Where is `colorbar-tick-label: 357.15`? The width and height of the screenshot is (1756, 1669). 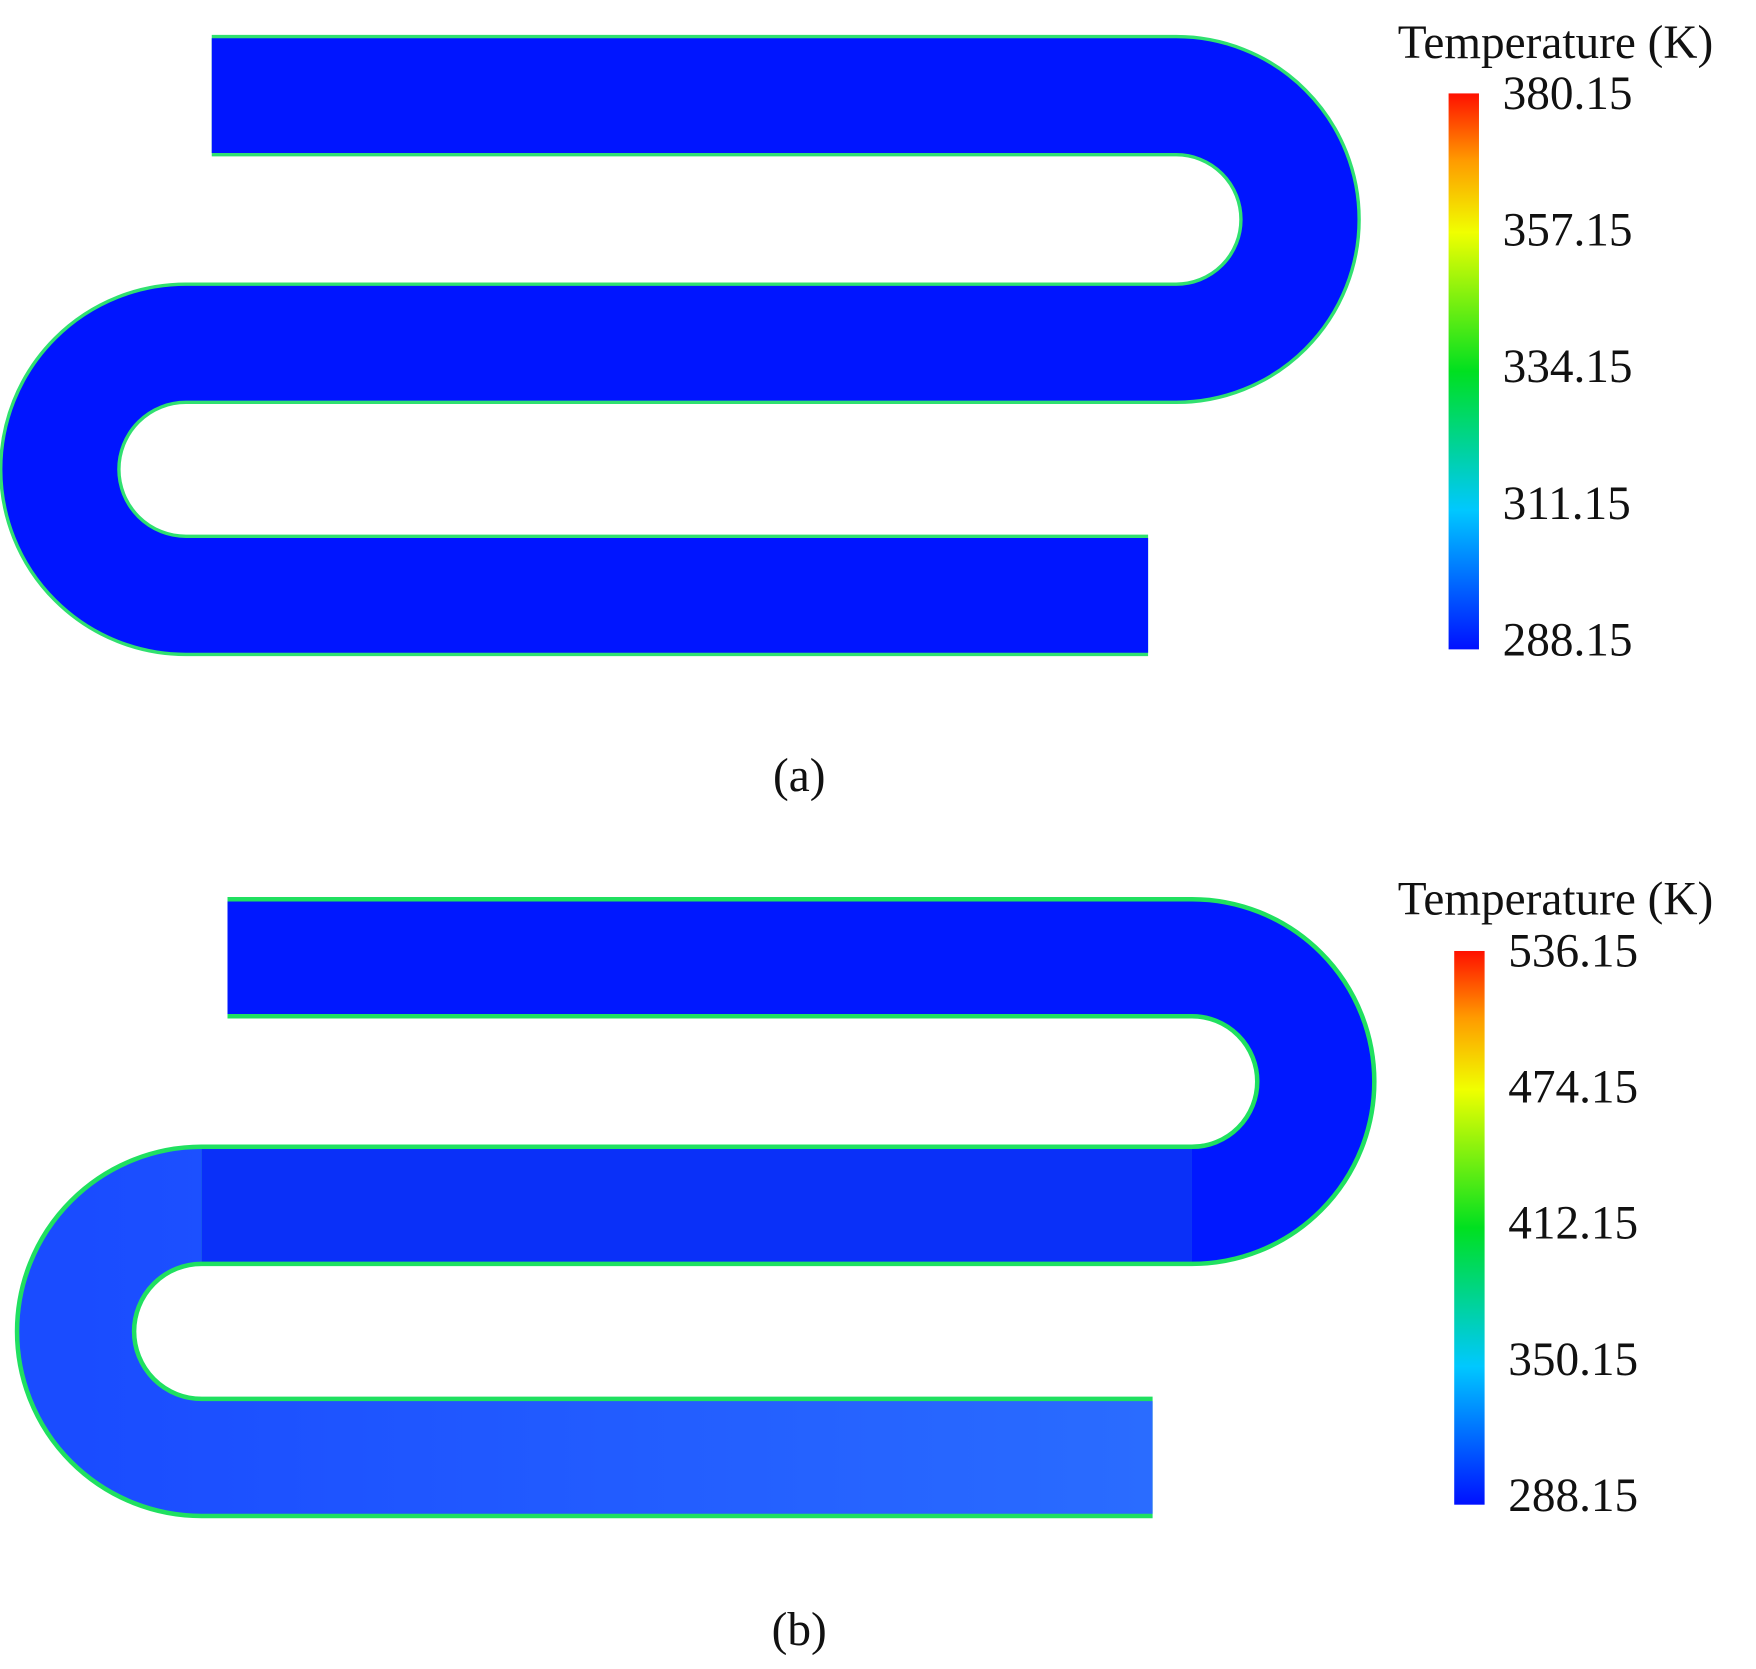
colorbar-tick-label: 357.15 is located at coordinates (1568, 230).